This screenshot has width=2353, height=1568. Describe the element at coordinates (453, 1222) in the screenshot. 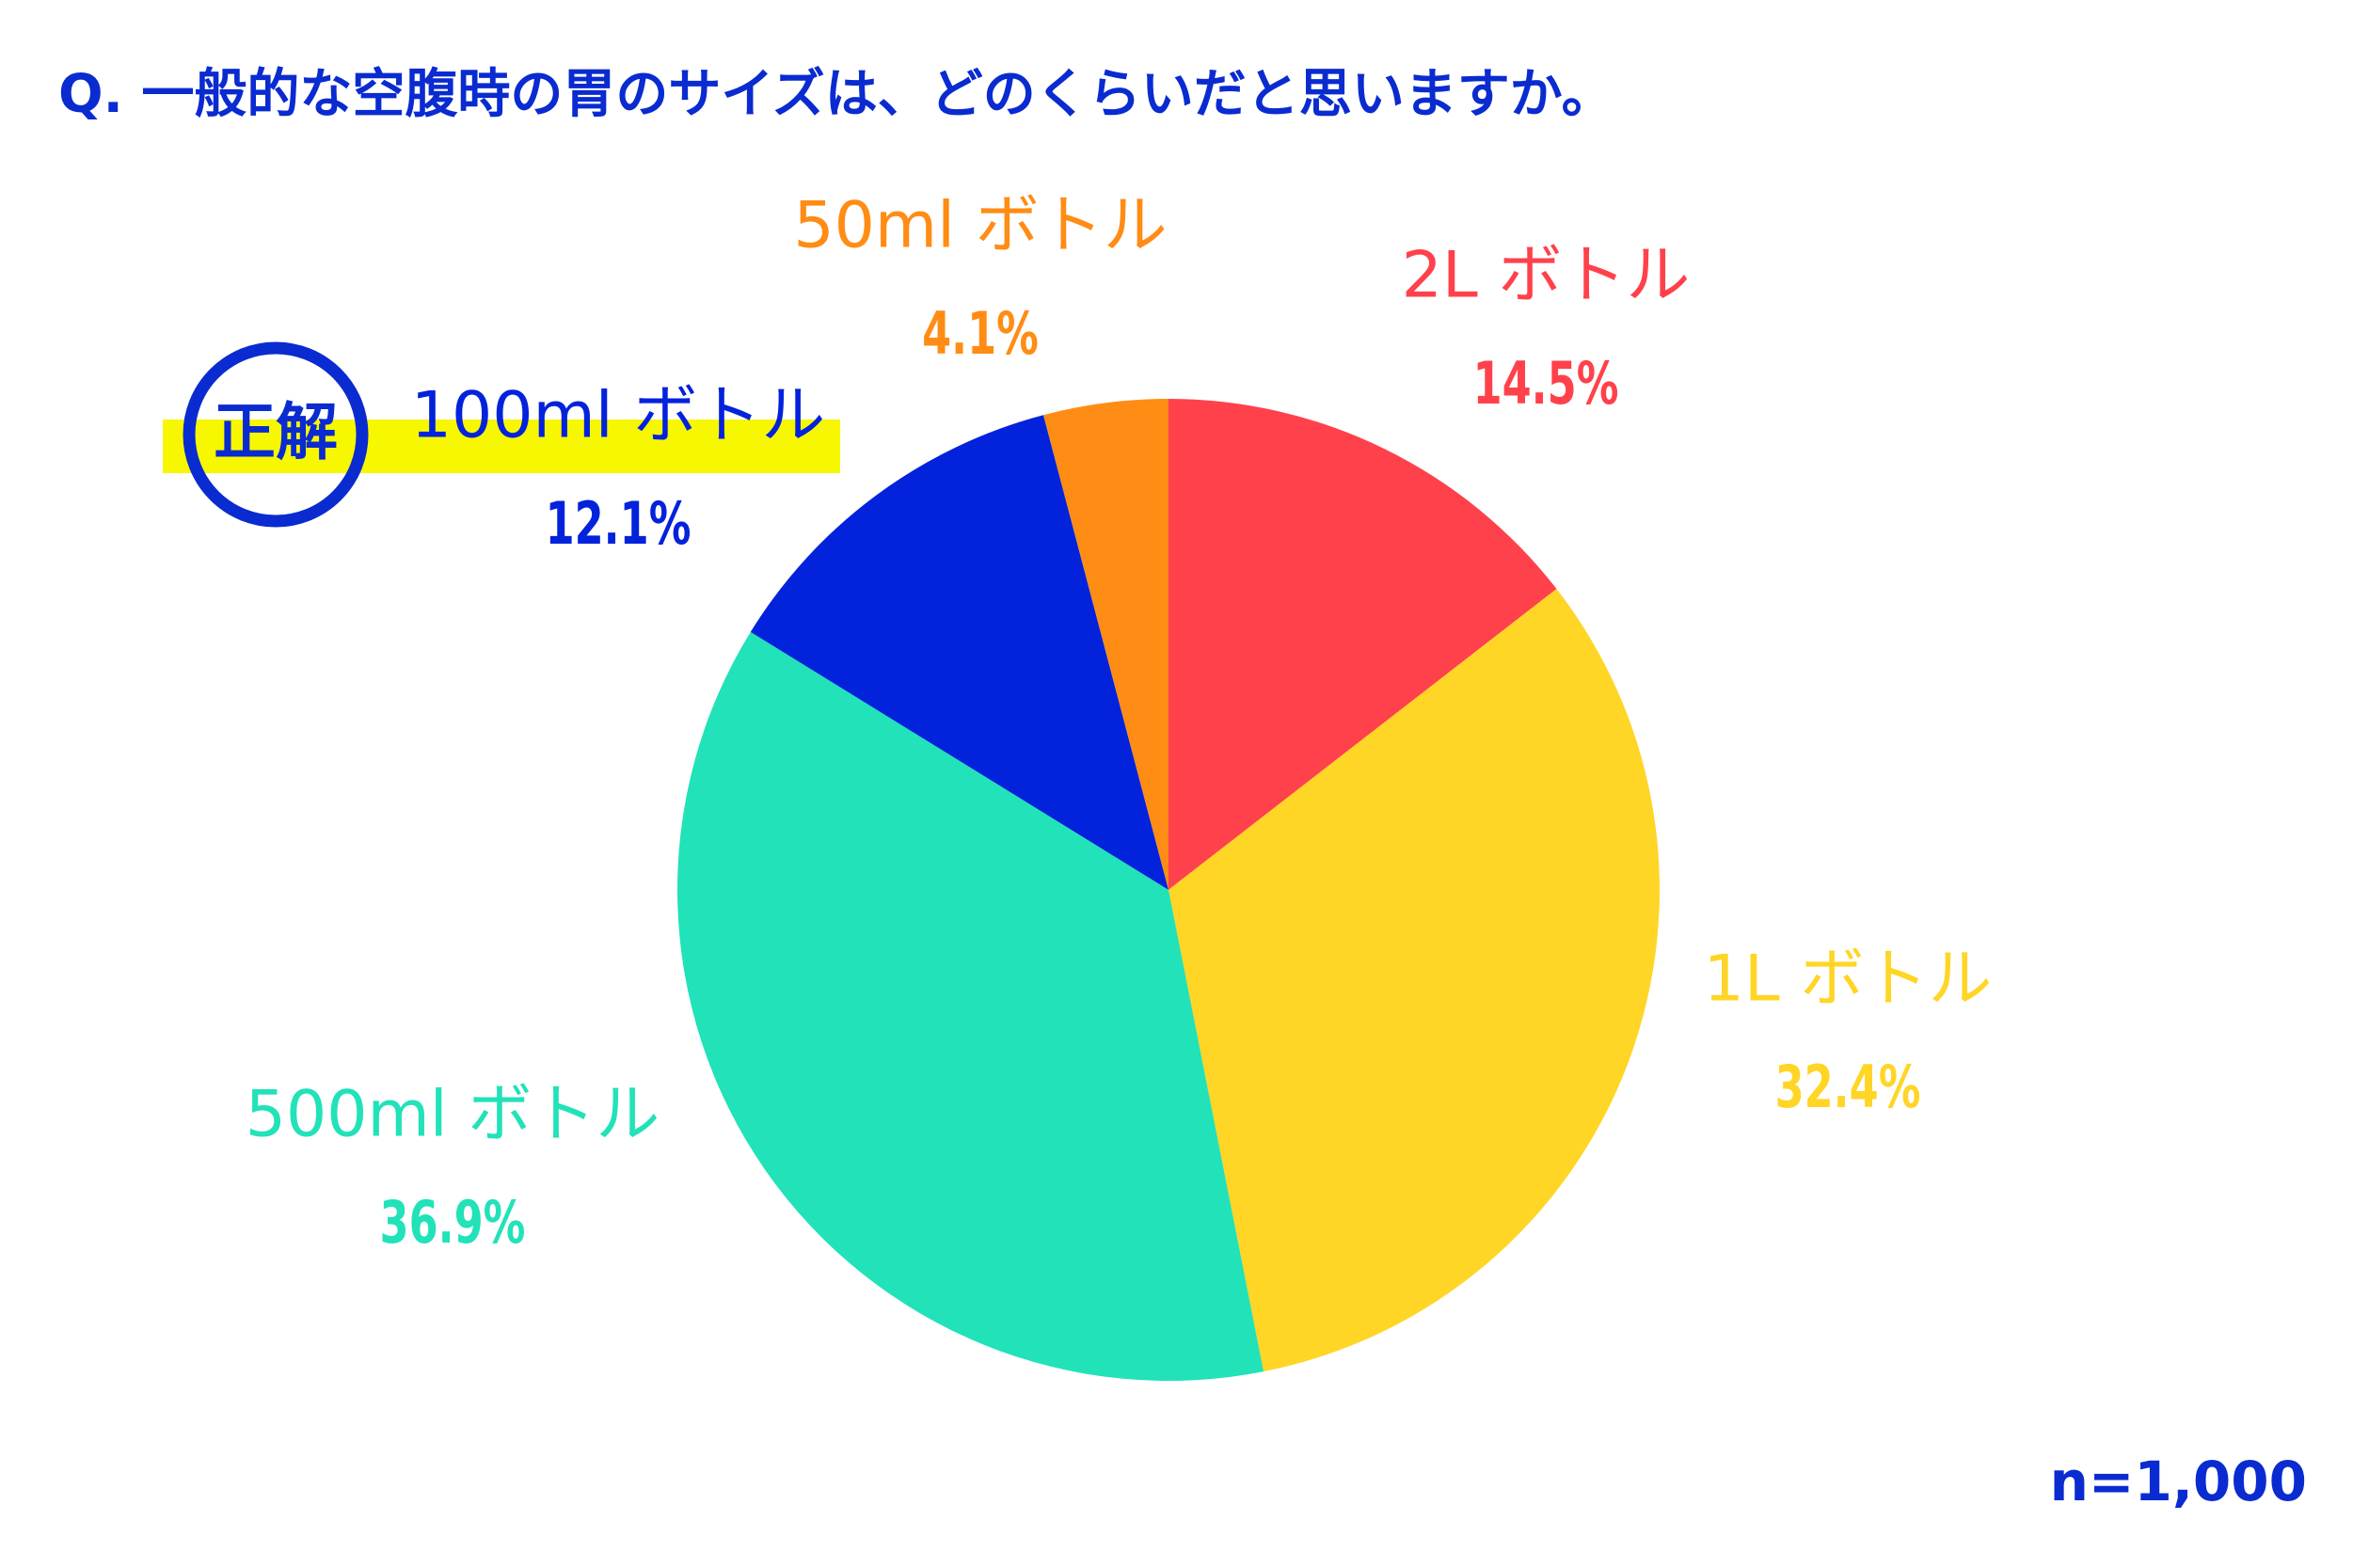

I see `value-label: 36.9%` at that location.